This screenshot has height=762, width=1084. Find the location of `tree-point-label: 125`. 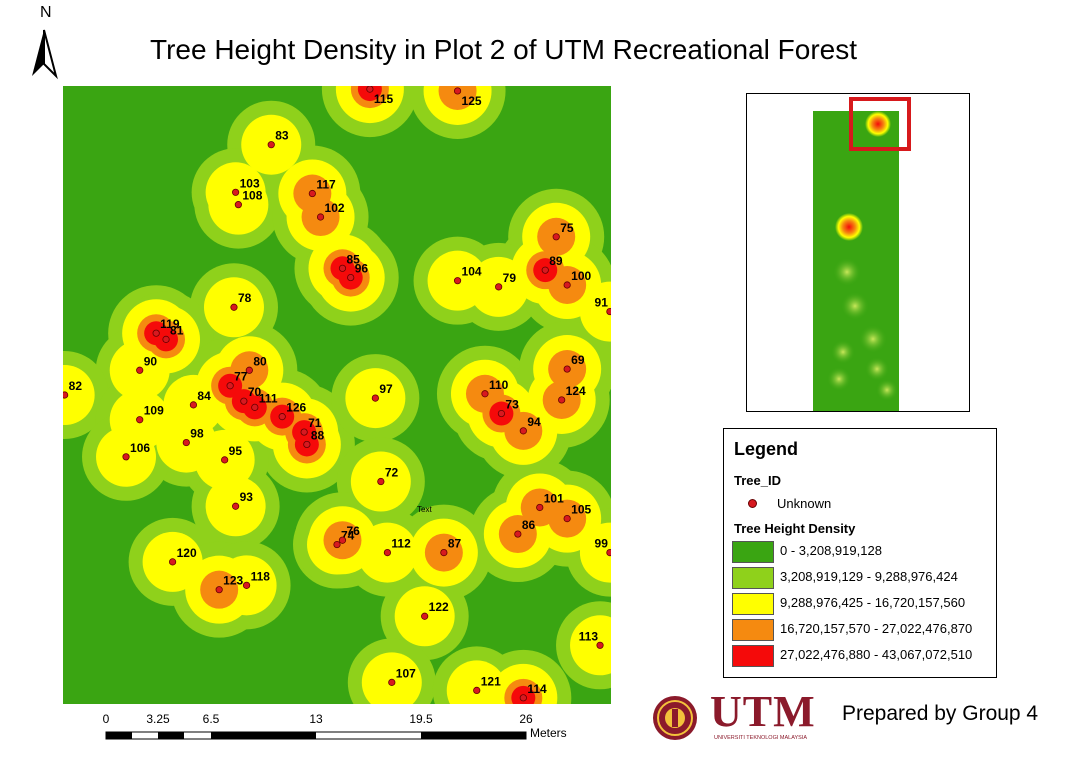

tree-point-label: 125 is located at coordinates (472, 101).